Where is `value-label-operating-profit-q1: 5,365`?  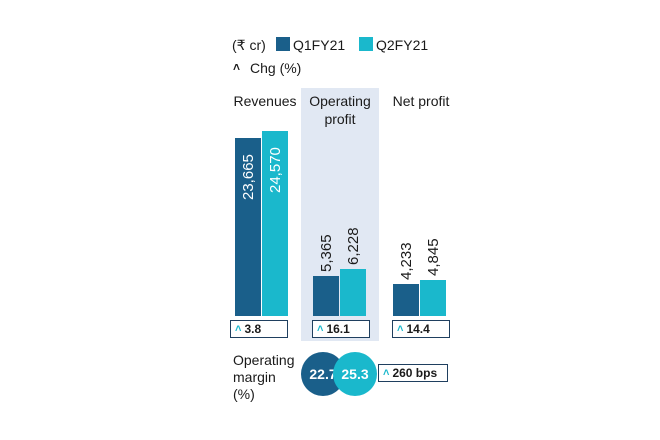 value-label-operating-profit-q1: 5,365 is located at coordinates (326, 253).